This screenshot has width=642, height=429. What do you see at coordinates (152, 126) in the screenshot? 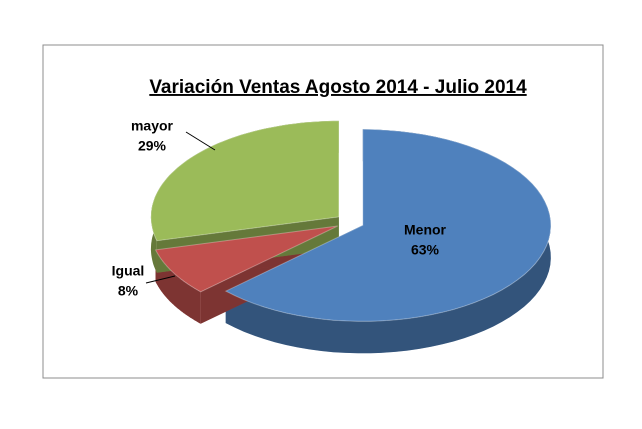
I see `slice-label: mayor` at bounding box center [152, 126].